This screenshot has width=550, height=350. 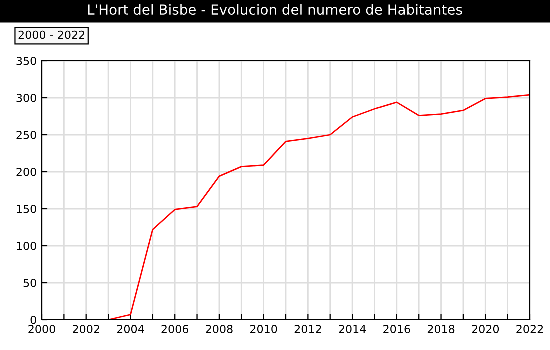 What do you see at coordinates (264, 329) in the screenshot?
I see `x-tick-label: 2010` at bounding box center [264, 329].